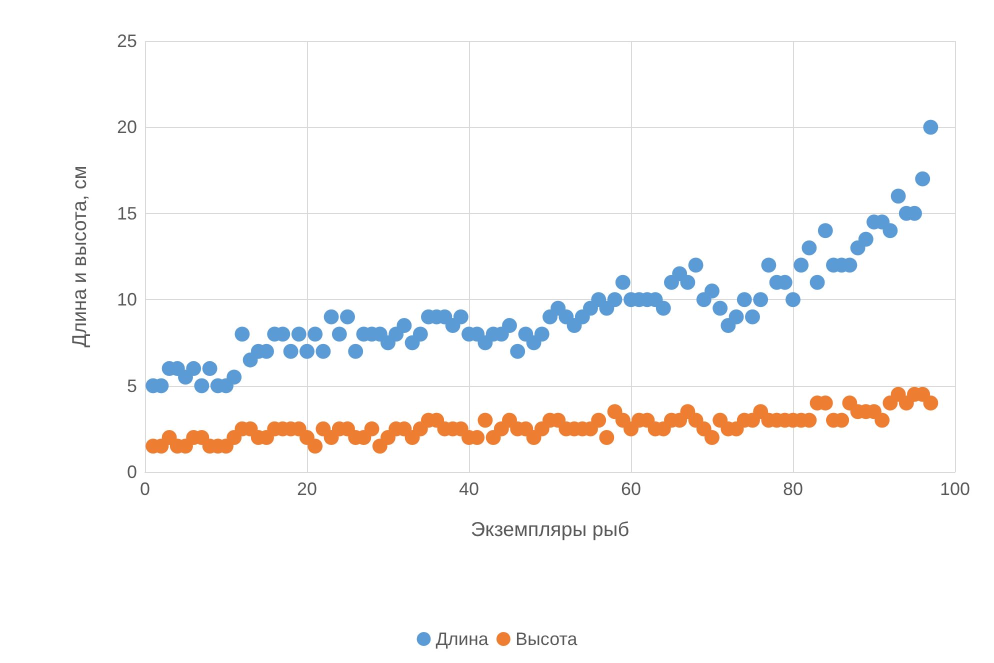 This screenshot has width=994, height=663. Describe the element at coordinates (126, 127) in the screenshot. I see `y-tick-label: 20` at that location.